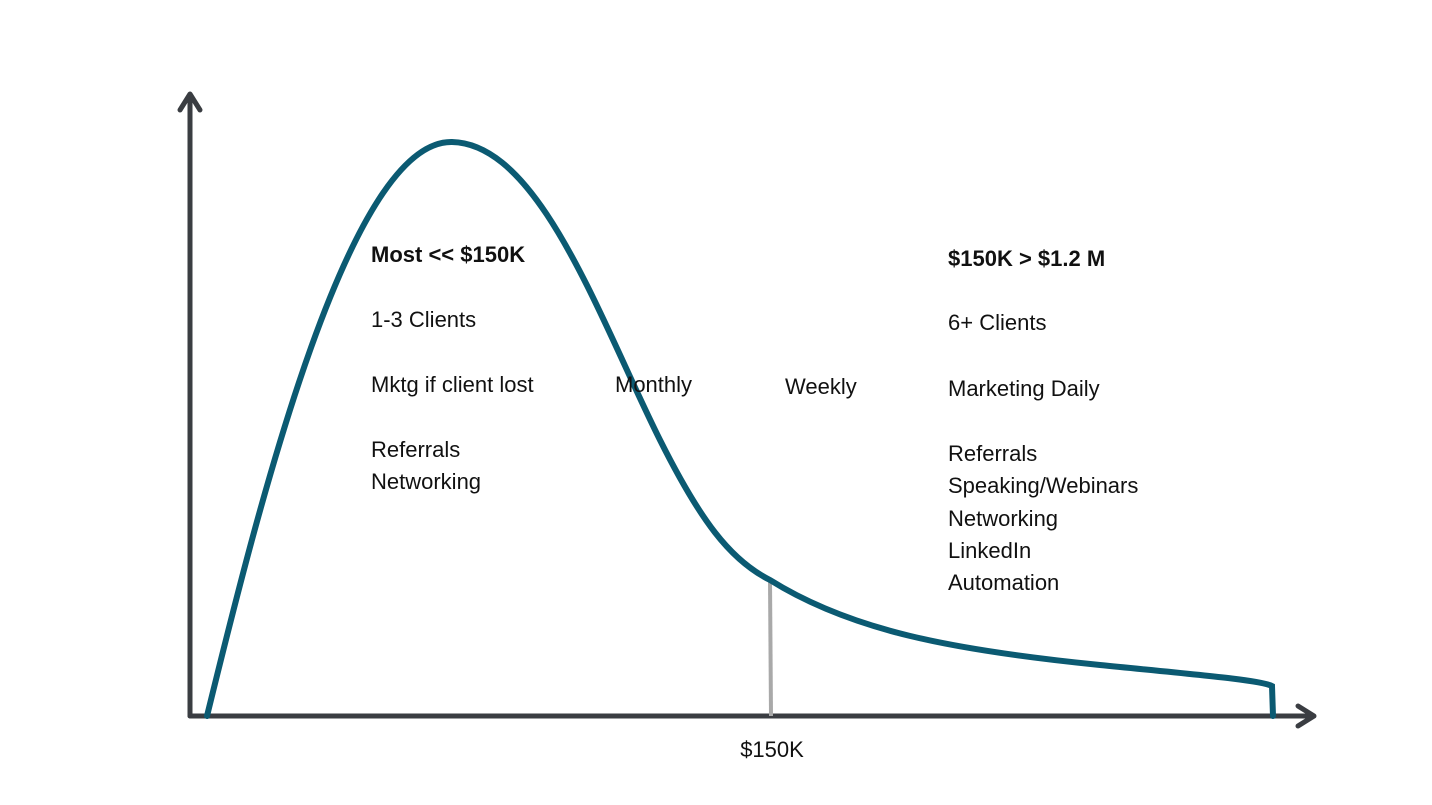 The width and height of the screenshot is (1432, 805). What do you see at coordinates (448, 254) in the screenshot?
I see `left-heading: Most << $150K` at bounding box center [448, 254].